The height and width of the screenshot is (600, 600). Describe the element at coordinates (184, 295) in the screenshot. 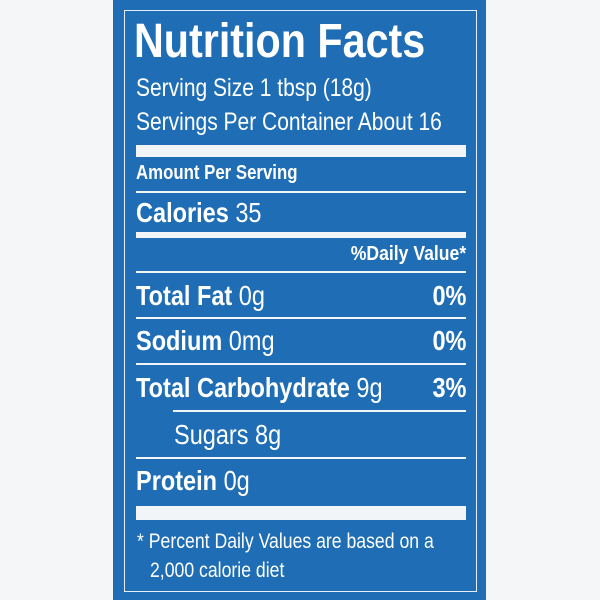

I see `nutrient-name: Total Fat` at that location.